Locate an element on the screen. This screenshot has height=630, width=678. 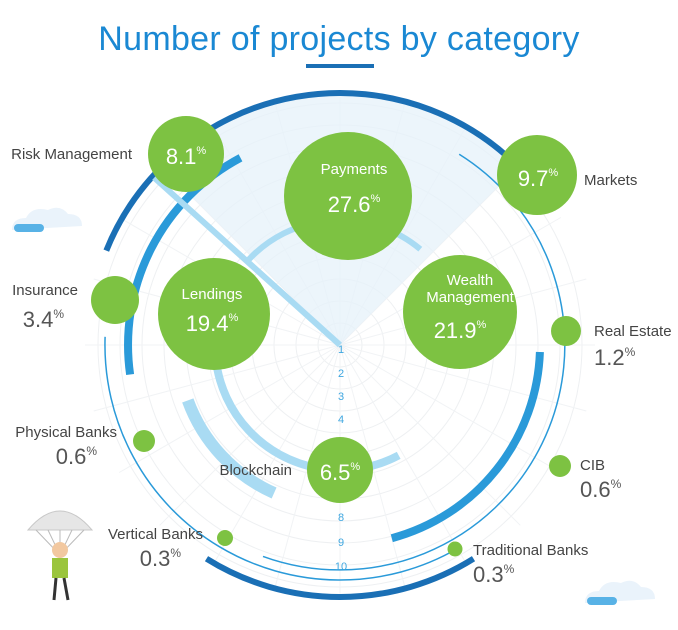
ring-label: 9 is located at coordinates (341, 543).